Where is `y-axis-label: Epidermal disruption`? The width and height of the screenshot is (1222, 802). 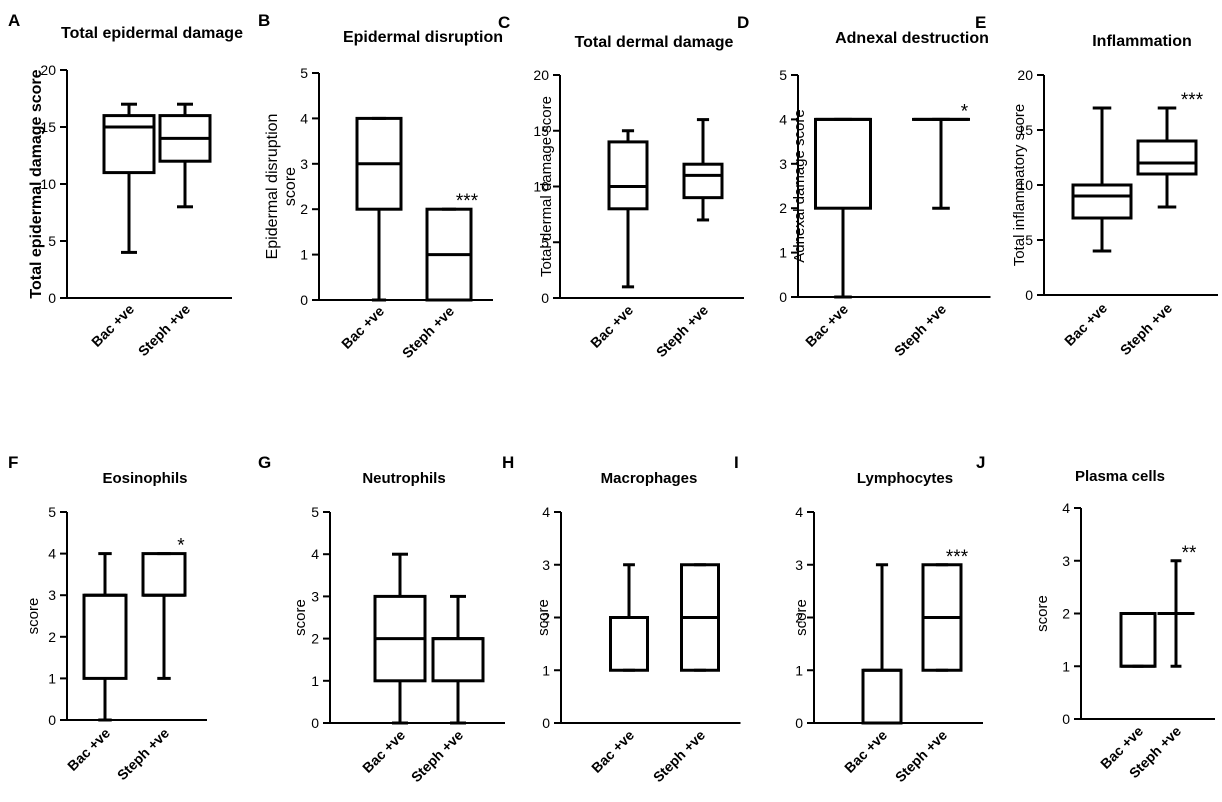
y-axis-label: Epidermal disruption is located at coordinates (272, 187).